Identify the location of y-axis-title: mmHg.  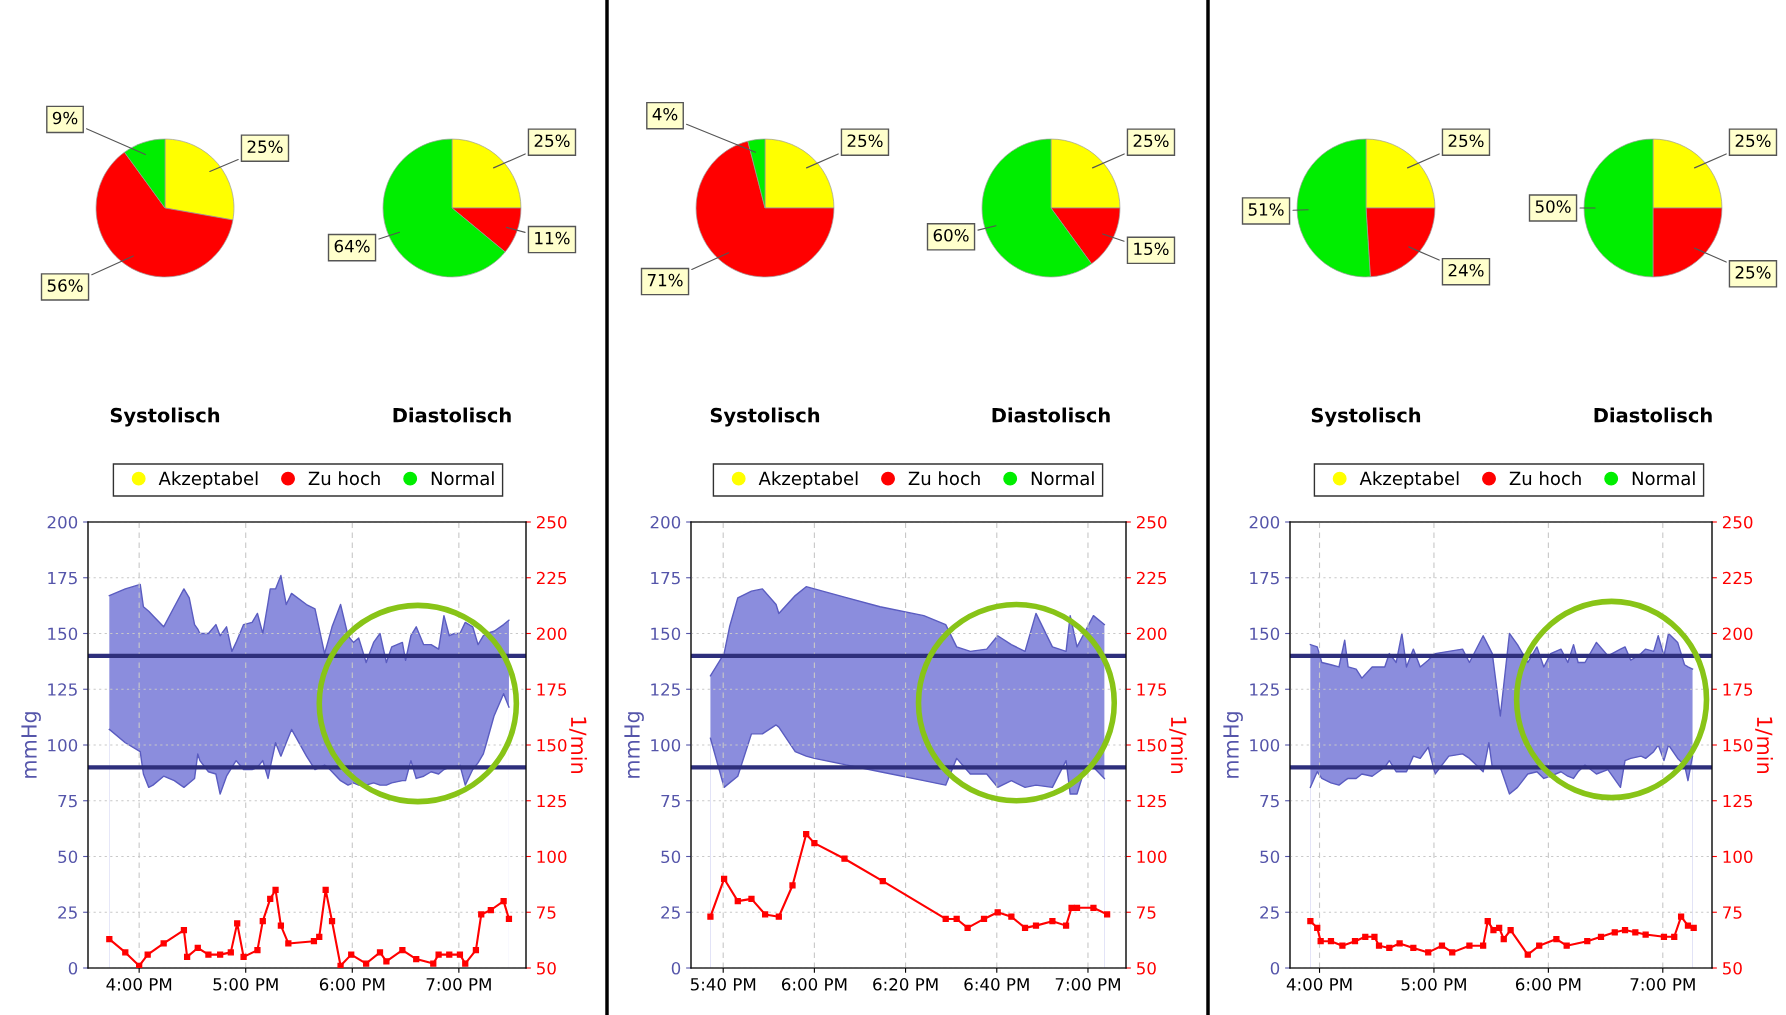
(1233, 745).